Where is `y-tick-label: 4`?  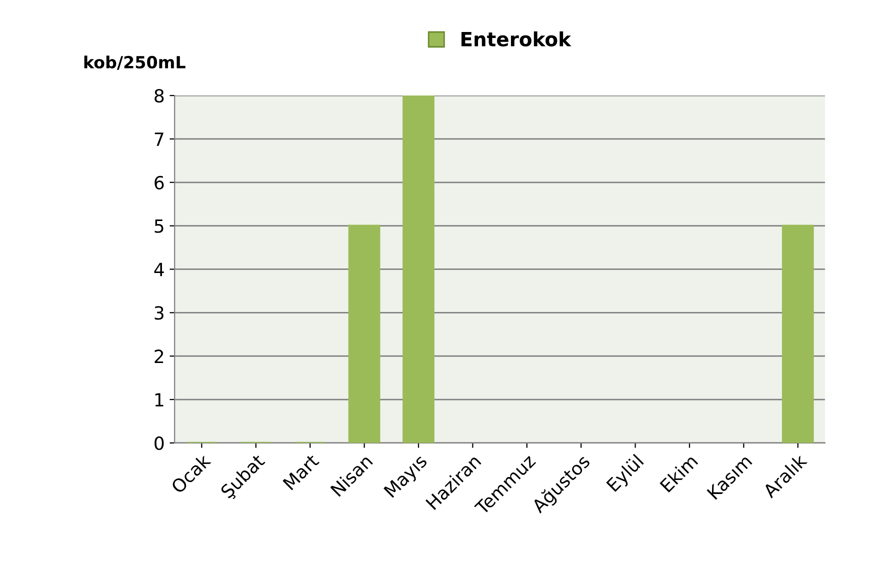
y-tick-label: 4 is located at coordinates (159, 269).